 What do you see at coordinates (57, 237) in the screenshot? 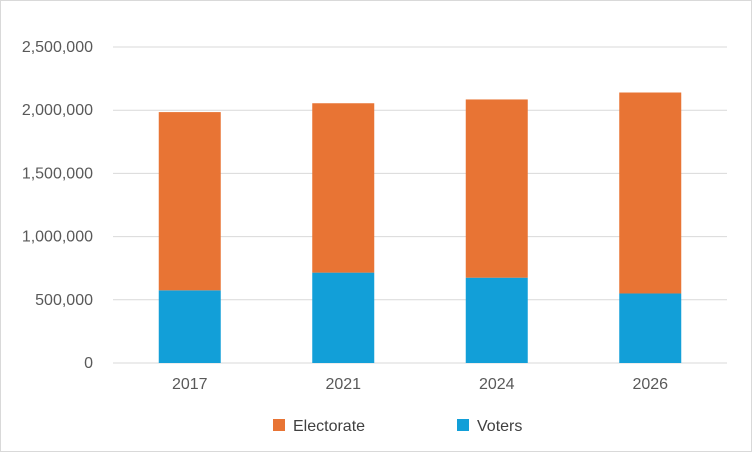
I see `y-tick-label: 1,000,000` at bounding box center [57, 237].